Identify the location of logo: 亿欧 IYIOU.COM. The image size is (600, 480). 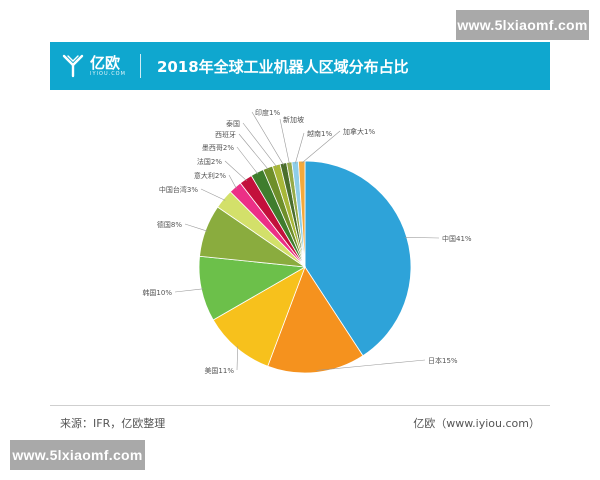
(94, 66).